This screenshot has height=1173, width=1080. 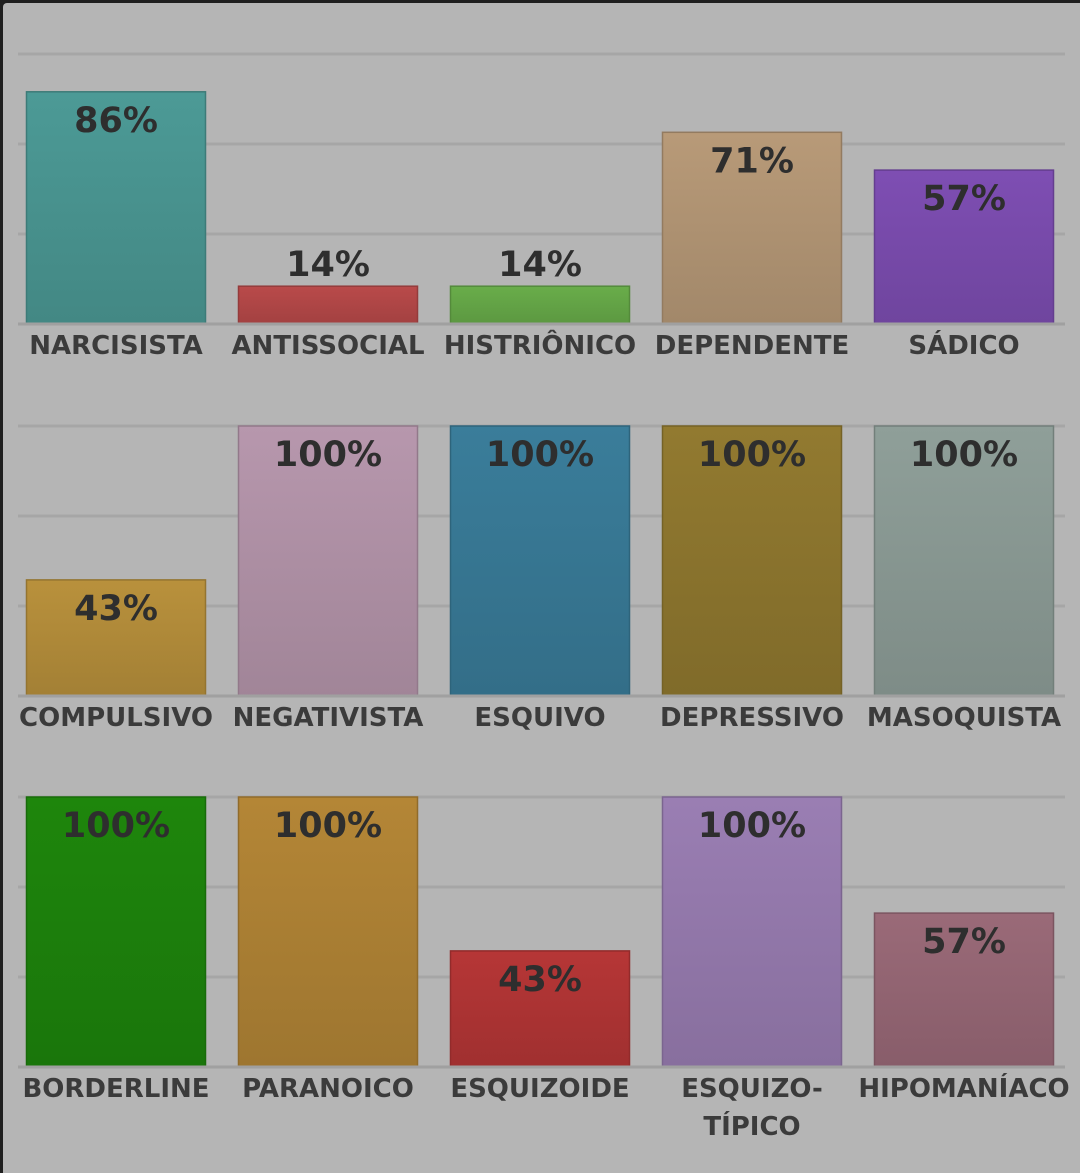 What do you see at coordinates (328, 1089) in the screenshot?
I see `category-label: PARANOICO` at bounding box center [328, 1089].